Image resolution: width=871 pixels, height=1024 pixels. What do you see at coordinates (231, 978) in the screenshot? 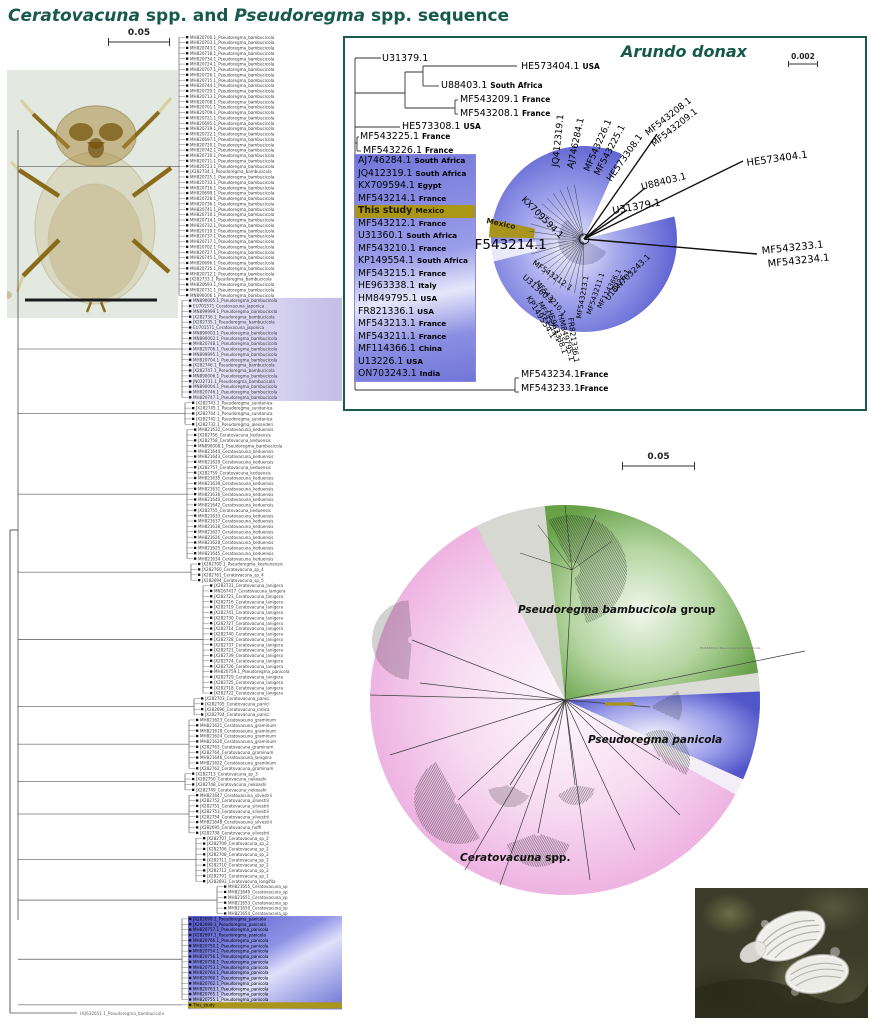
I see `taxon-label: MH820760.1_Pseudoregma_panicola` at bounding box center [231, 978].